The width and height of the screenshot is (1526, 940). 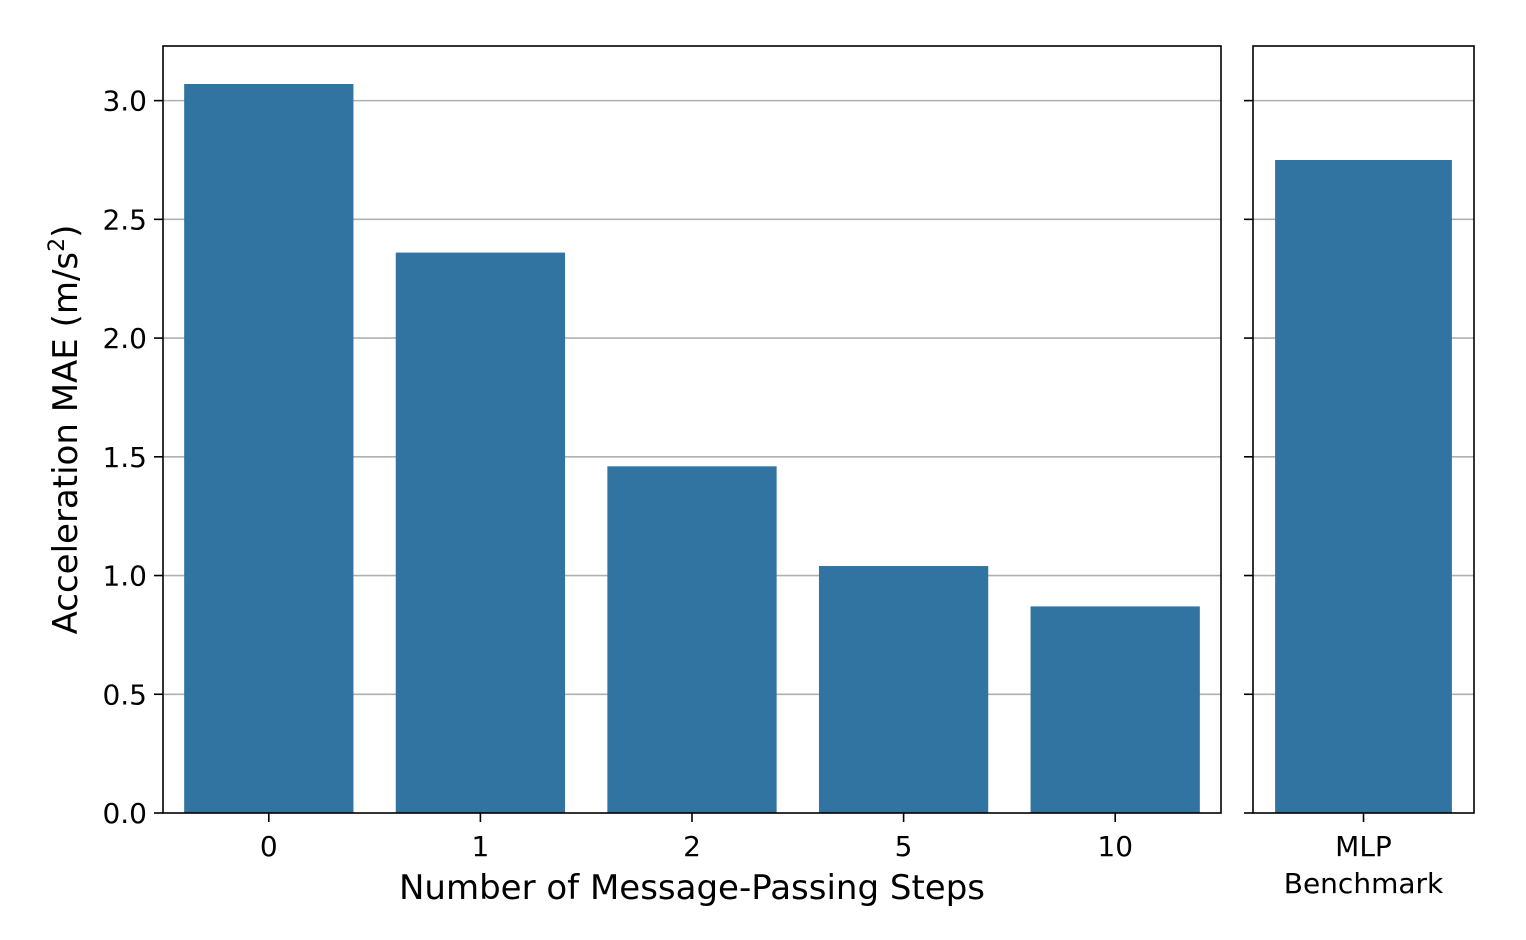 What do you see at coordinates (1363, 486) in the screenshot?
I see `bar-mlp-benchmark` at bounding box center [1363, 486].